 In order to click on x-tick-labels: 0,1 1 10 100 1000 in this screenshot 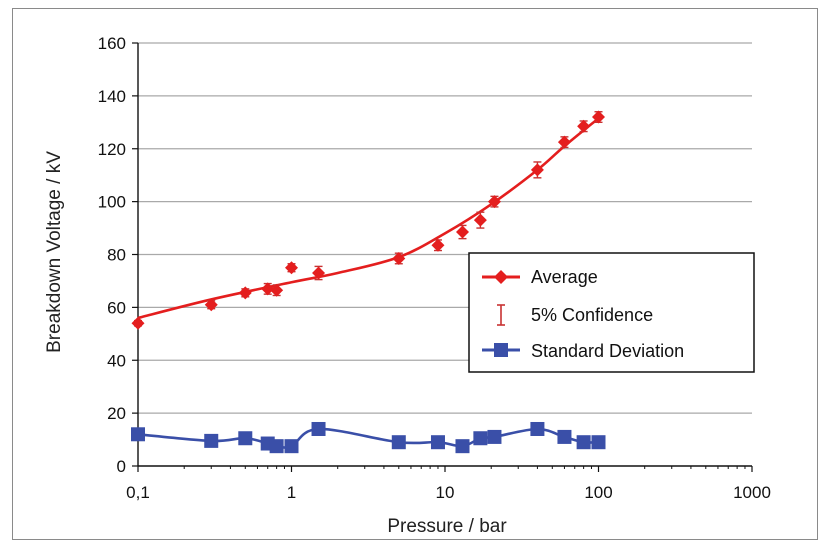, I will do `click(448, 492)`.